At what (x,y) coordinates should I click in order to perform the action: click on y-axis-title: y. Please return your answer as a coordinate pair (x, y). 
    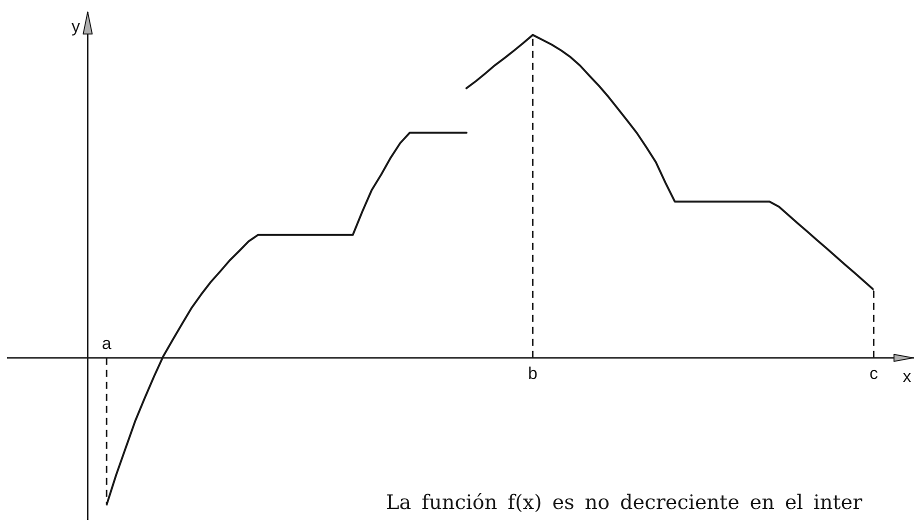
    Looking at the image, I should click on (75, 26).